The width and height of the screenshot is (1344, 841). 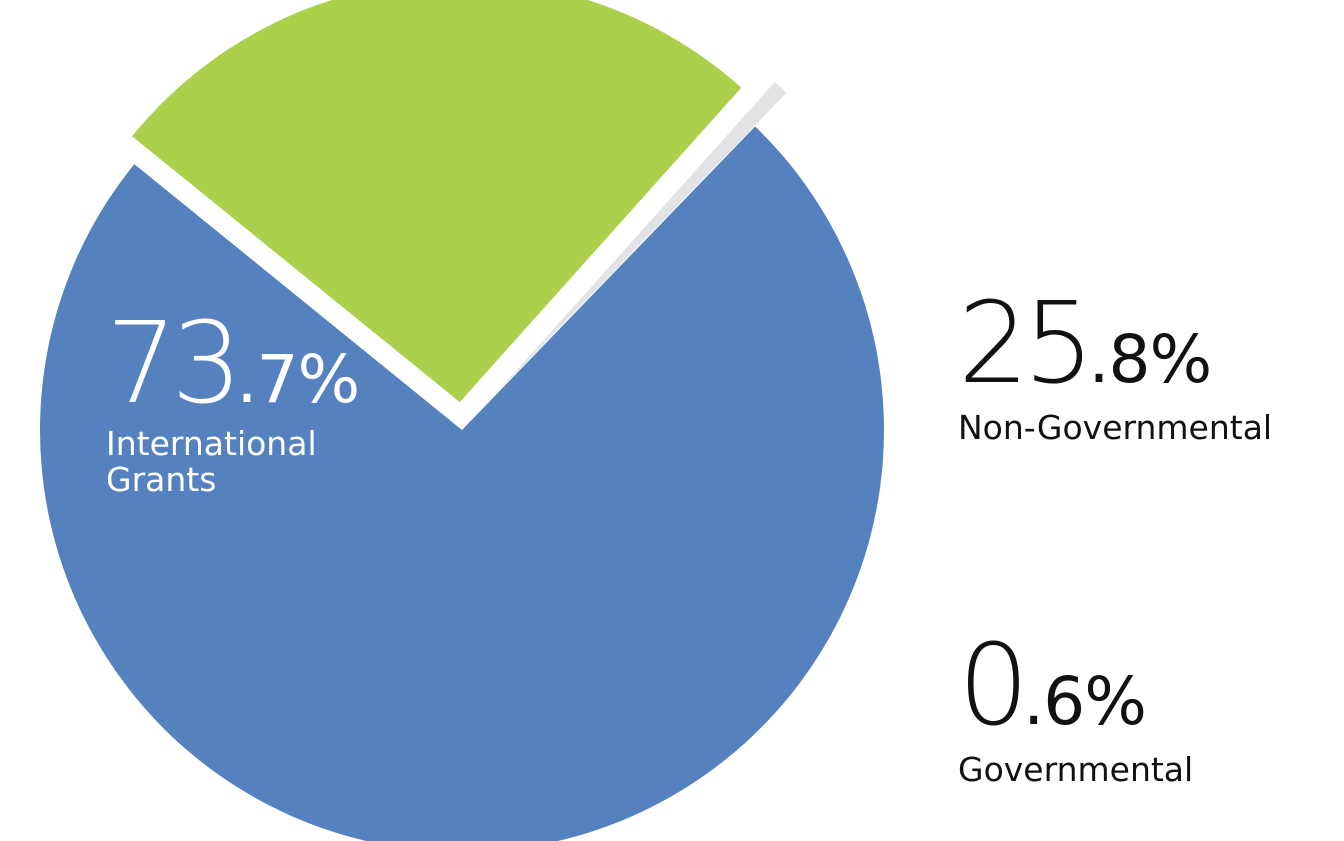 What do you see at coordinates (1026, 344) in the screenshot?
I see `pct-whole-non-governmental: 25` at bounding box center [1026, 344].